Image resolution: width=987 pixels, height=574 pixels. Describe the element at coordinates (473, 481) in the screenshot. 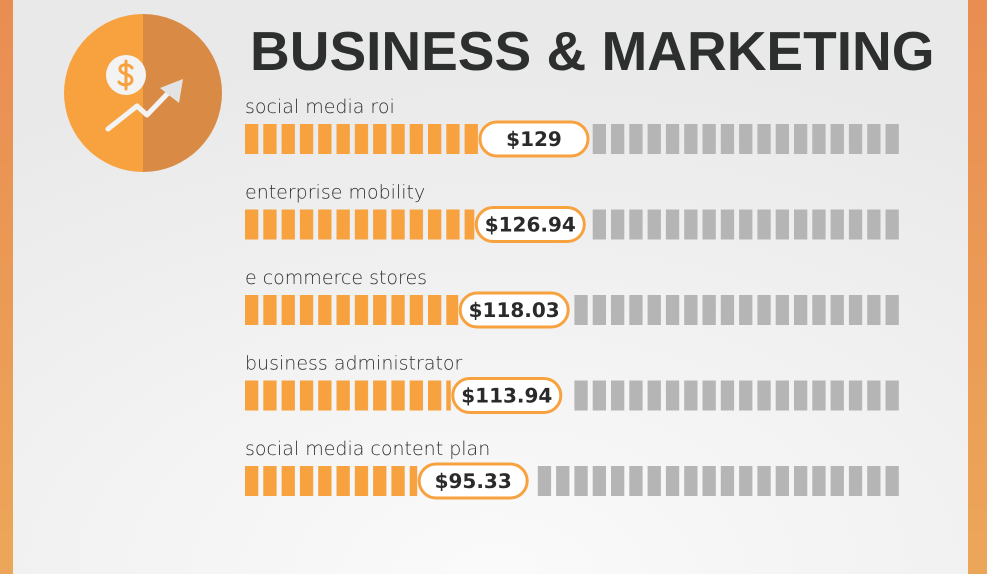

I see `data-label: $95.33` at that location.